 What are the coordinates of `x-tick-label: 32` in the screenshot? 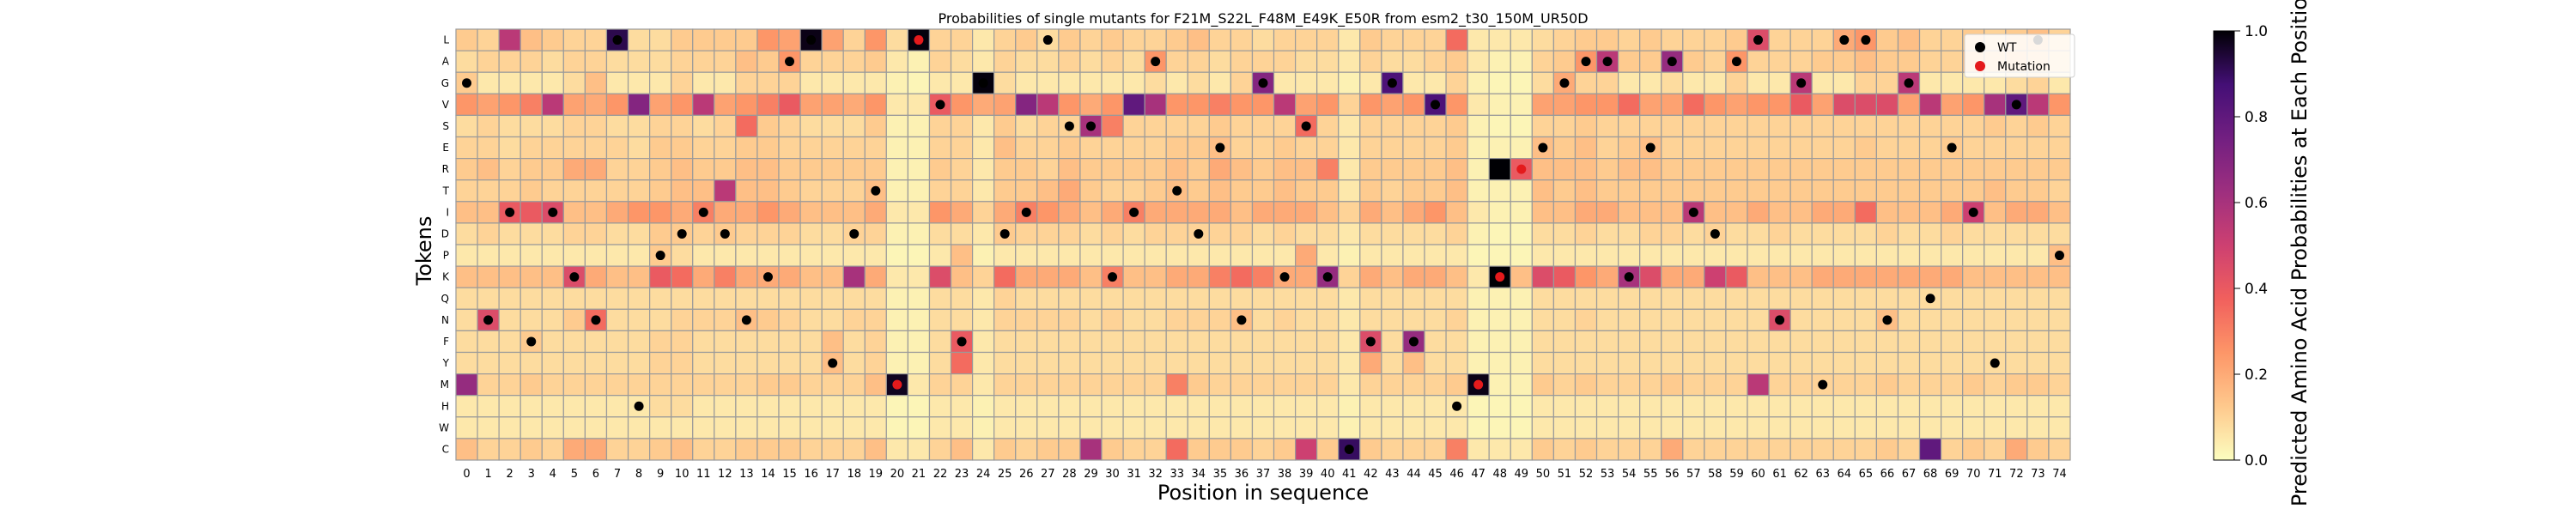 It's located at (1155, 474).